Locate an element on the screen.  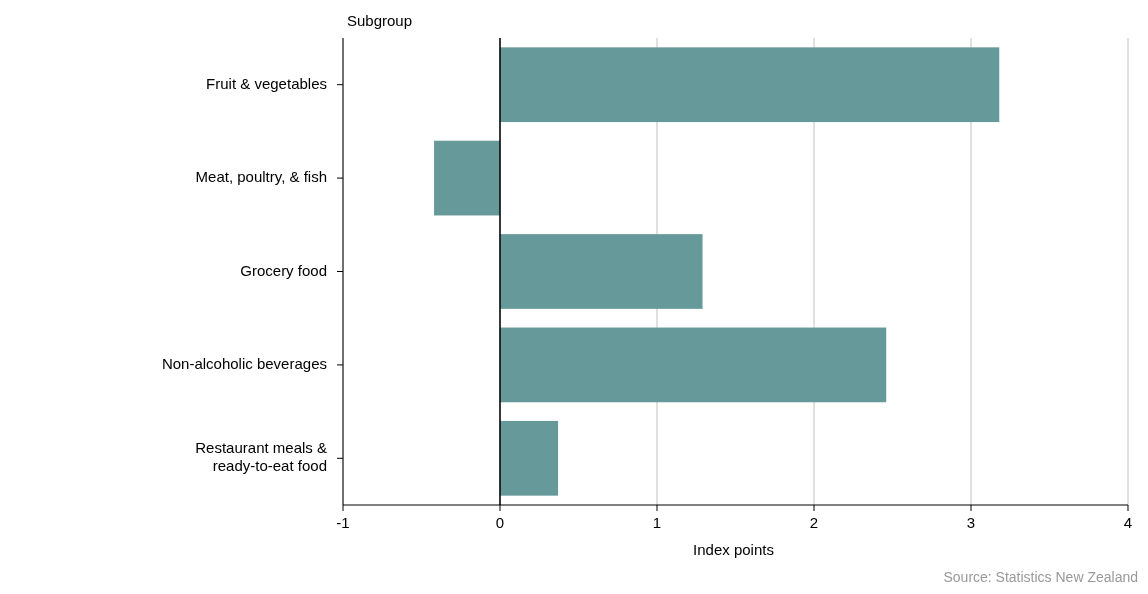
y-tick-label: Fruit & vegetables is located at coordinates (266, 83).